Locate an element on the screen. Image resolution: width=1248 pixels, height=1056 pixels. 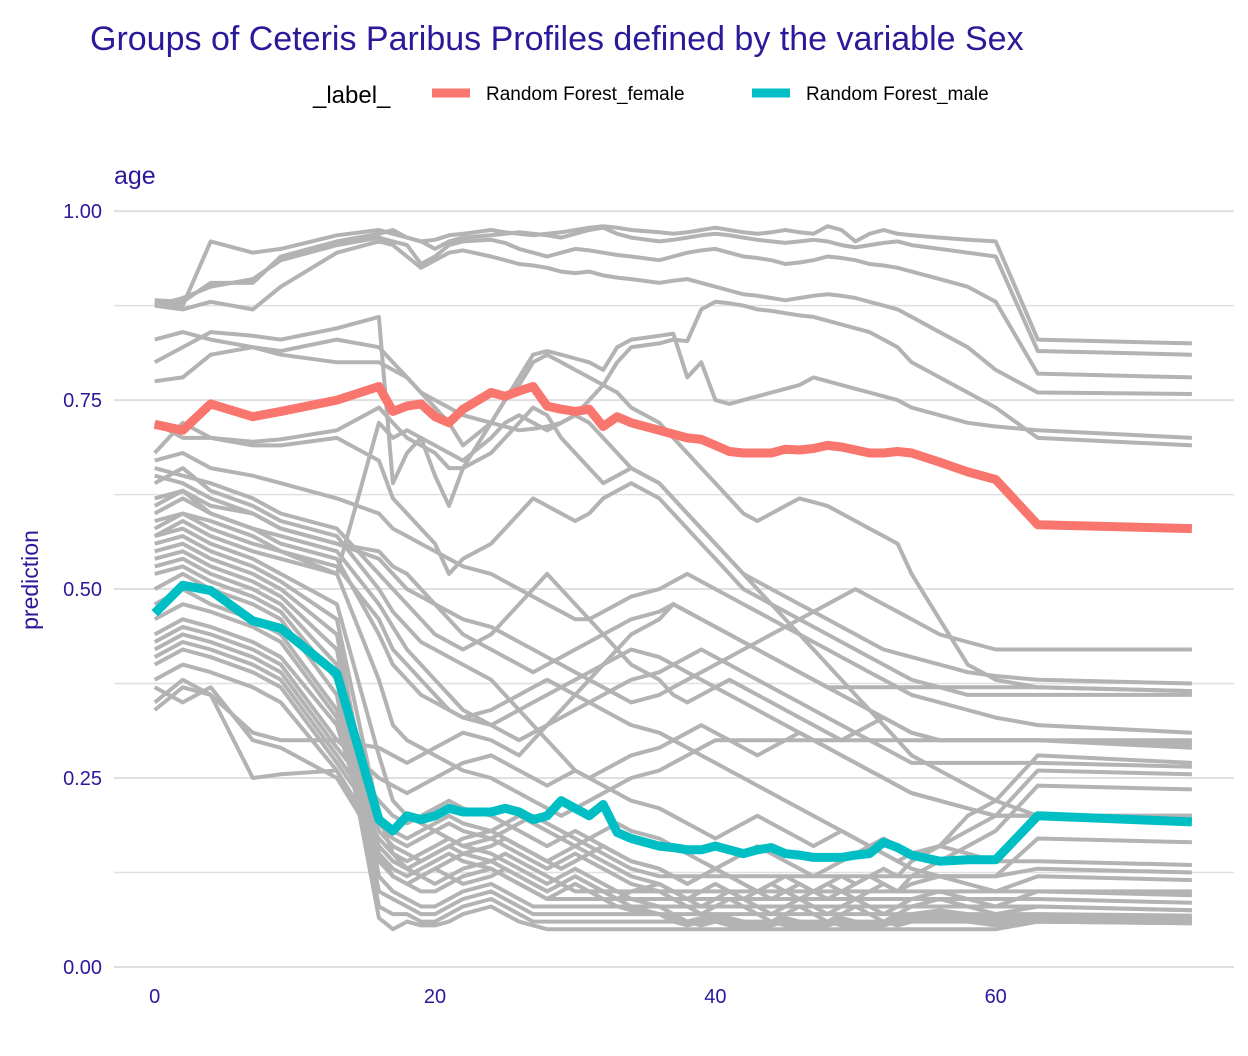
series-female-line is located at coordinates (673, 458).